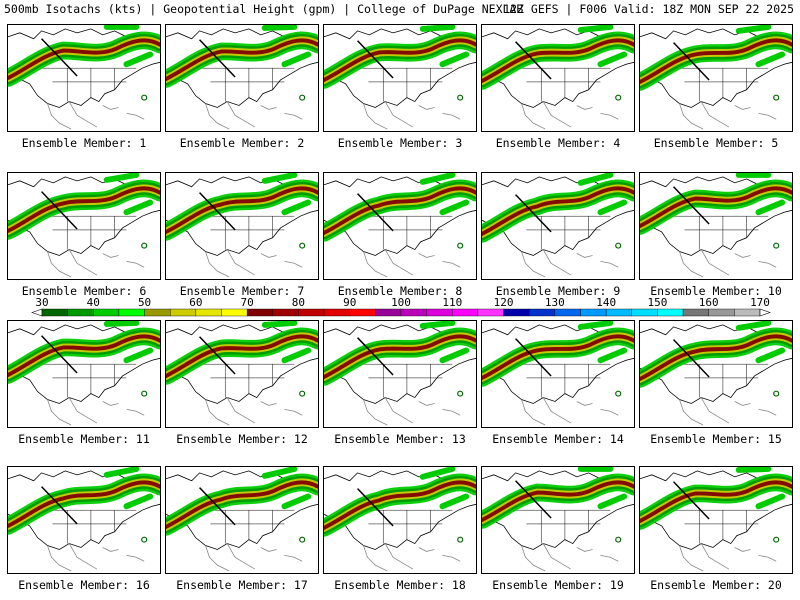 The height and width of the screenshot is (600, 800). Describe the element at coordinates (760, 302) in the screenshot. I see `colorbar-tick-label: 170` at that location.